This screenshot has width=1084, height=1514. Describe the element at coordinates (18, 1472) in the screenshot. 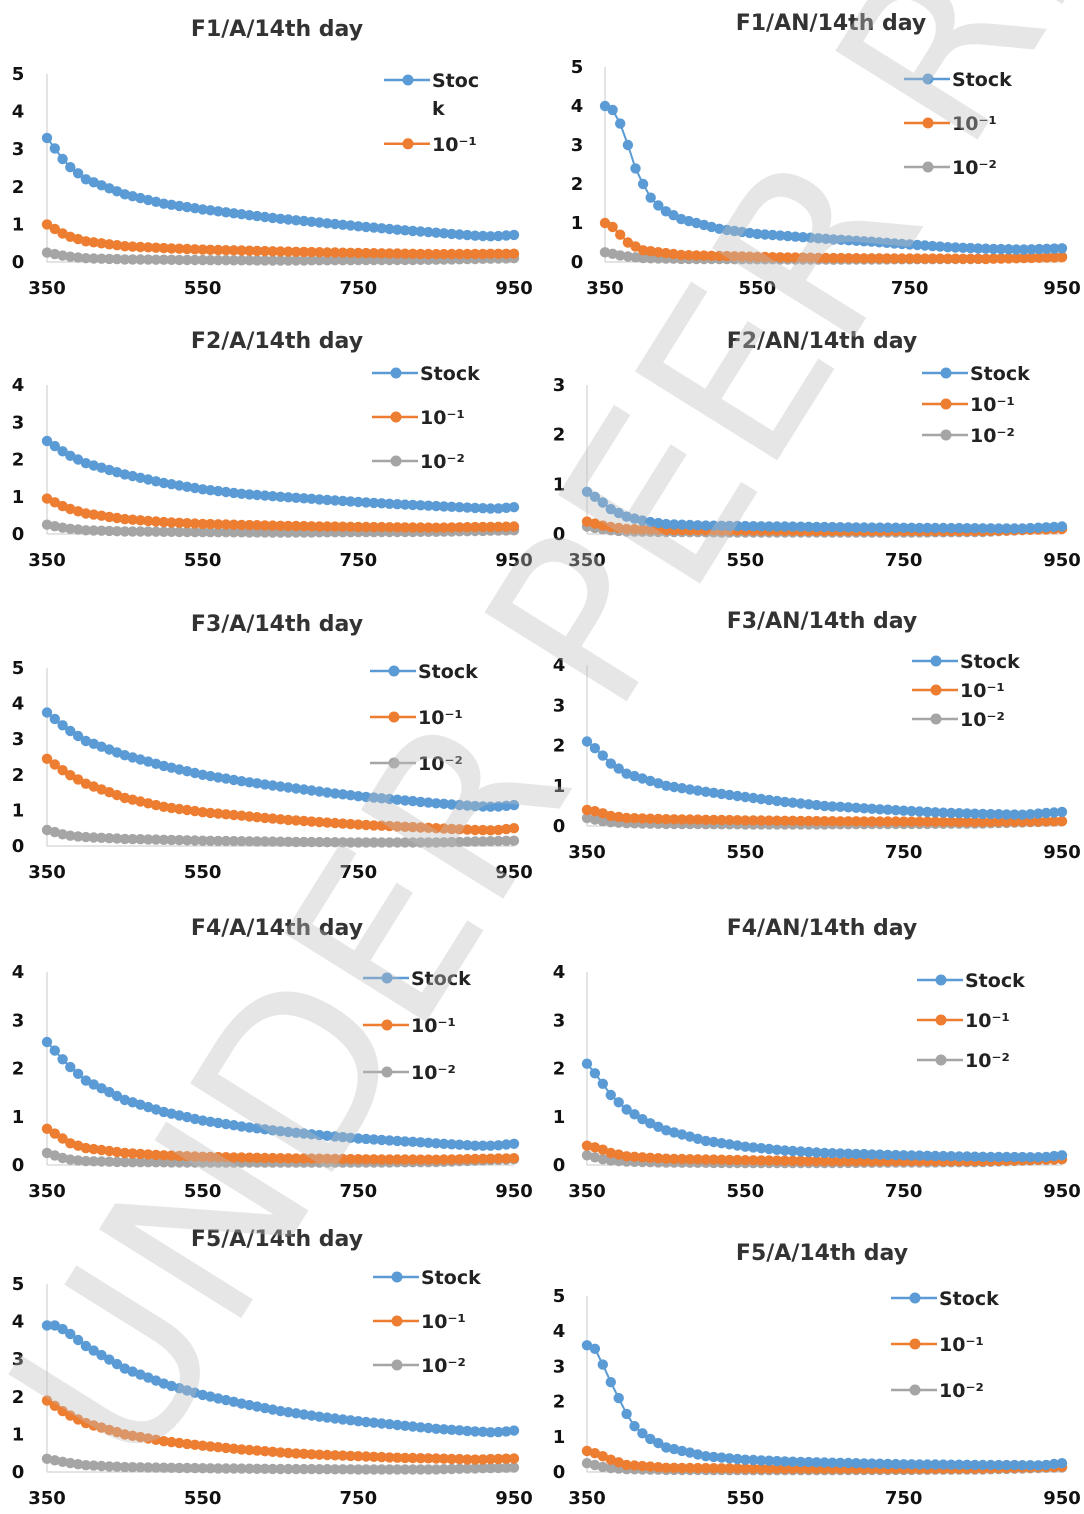

I see `y-tick-label: 0` at that location.